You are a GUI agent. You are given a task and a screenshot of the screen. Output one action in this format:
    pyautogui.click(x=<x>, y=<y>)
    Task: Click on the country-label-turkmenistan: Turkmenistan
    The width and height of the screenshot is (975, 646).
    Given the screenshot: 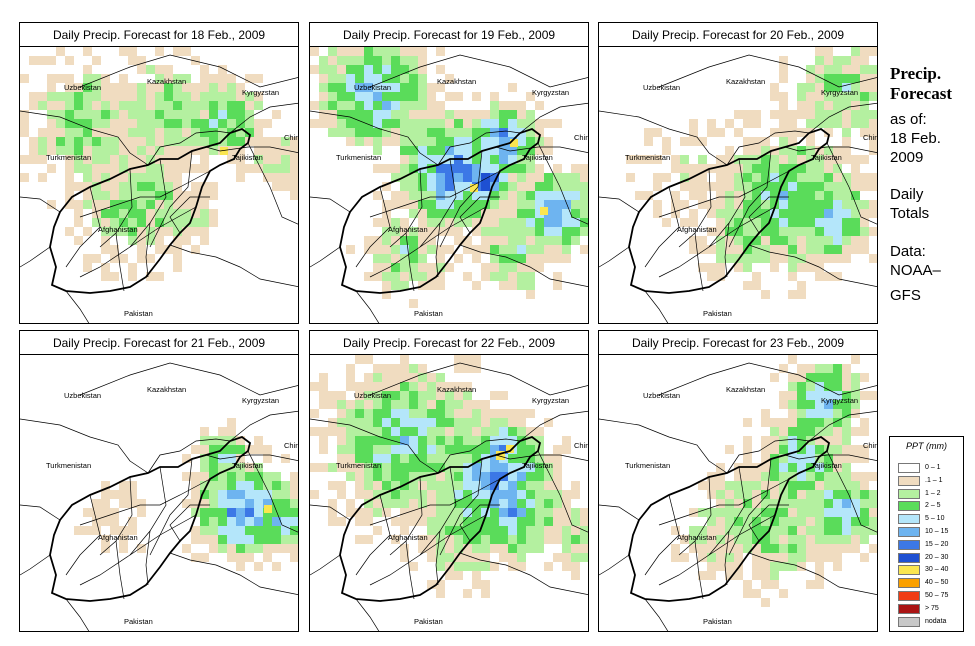 What is the action you would take?
    pyautogui.click(x=69, y=157)
    